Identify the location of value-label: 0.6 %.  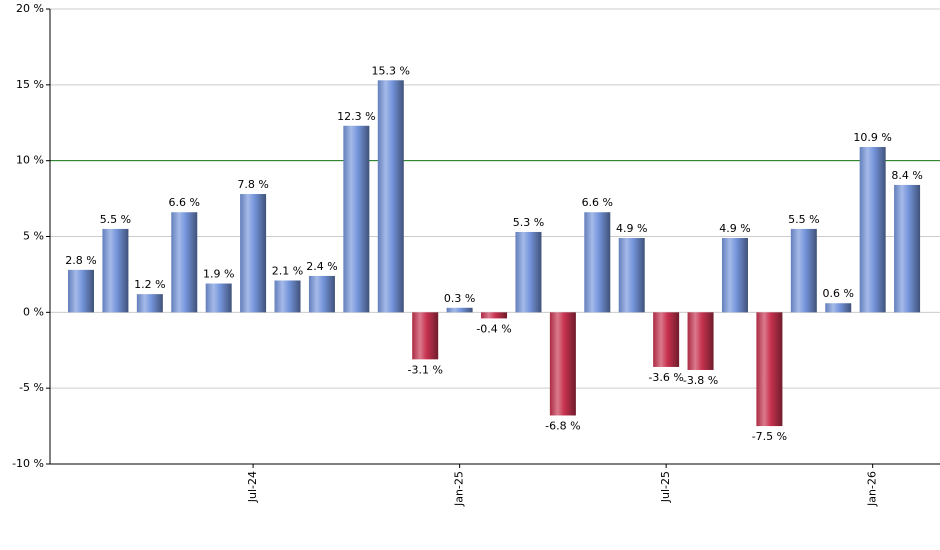
(838, 293).